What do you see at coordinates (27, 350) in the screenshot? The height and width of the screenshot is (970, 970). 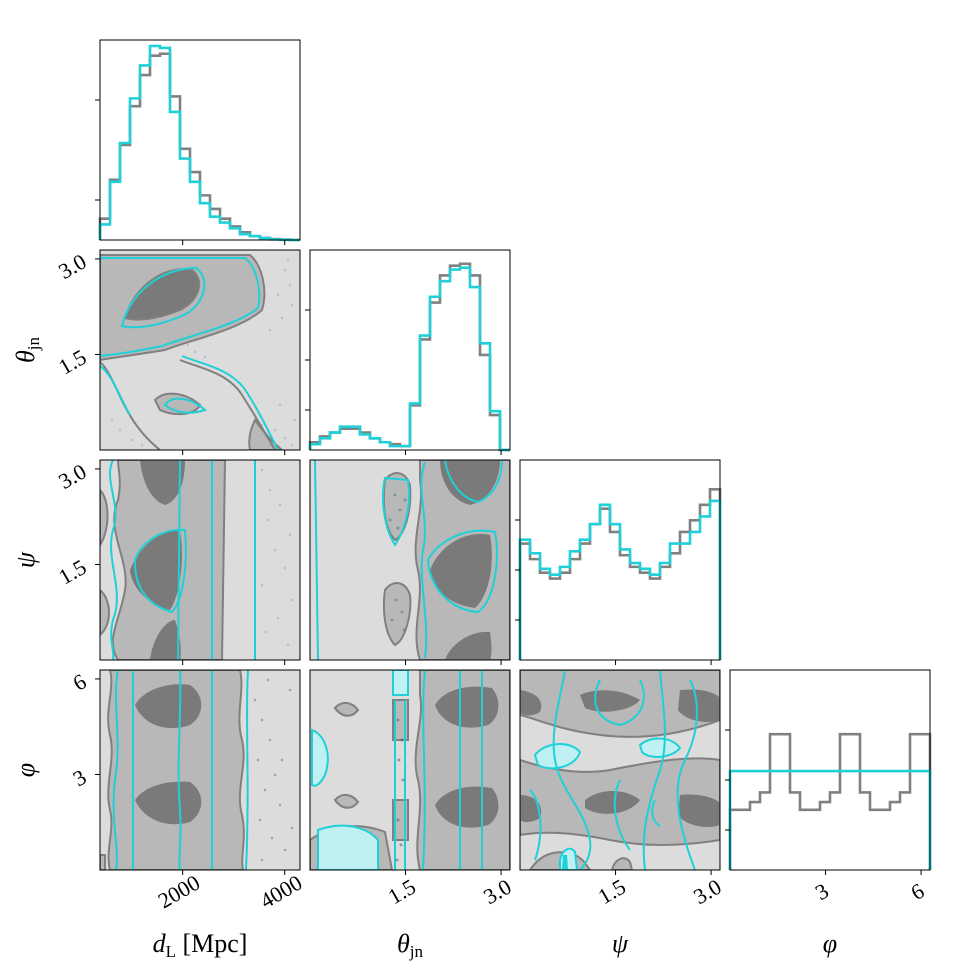 I see `y-axis-label: θjn` at bounding box center [27, 350].